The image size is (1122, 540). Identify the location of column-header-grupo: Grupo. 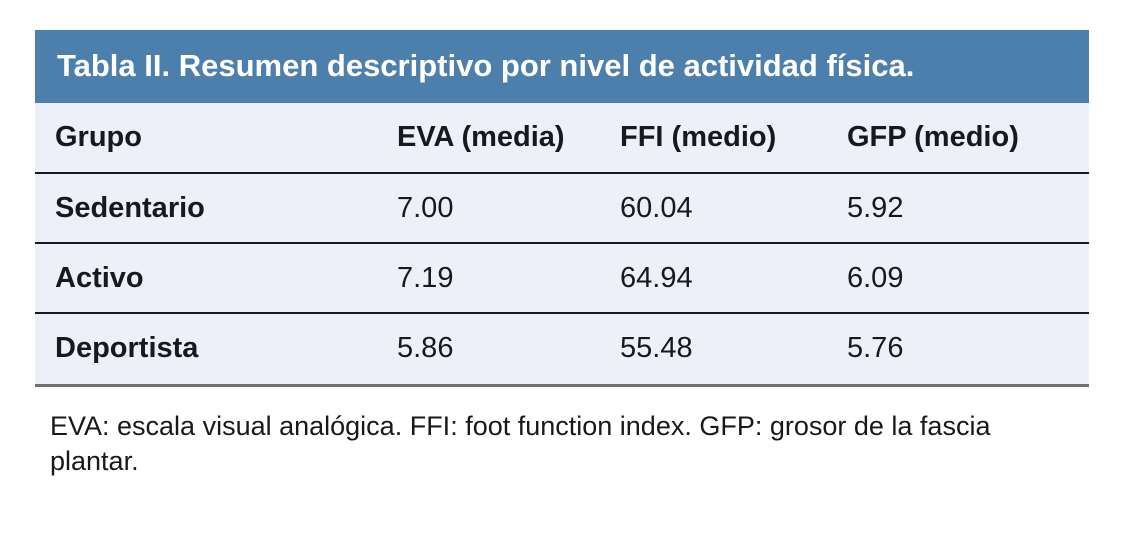
(206, 138).